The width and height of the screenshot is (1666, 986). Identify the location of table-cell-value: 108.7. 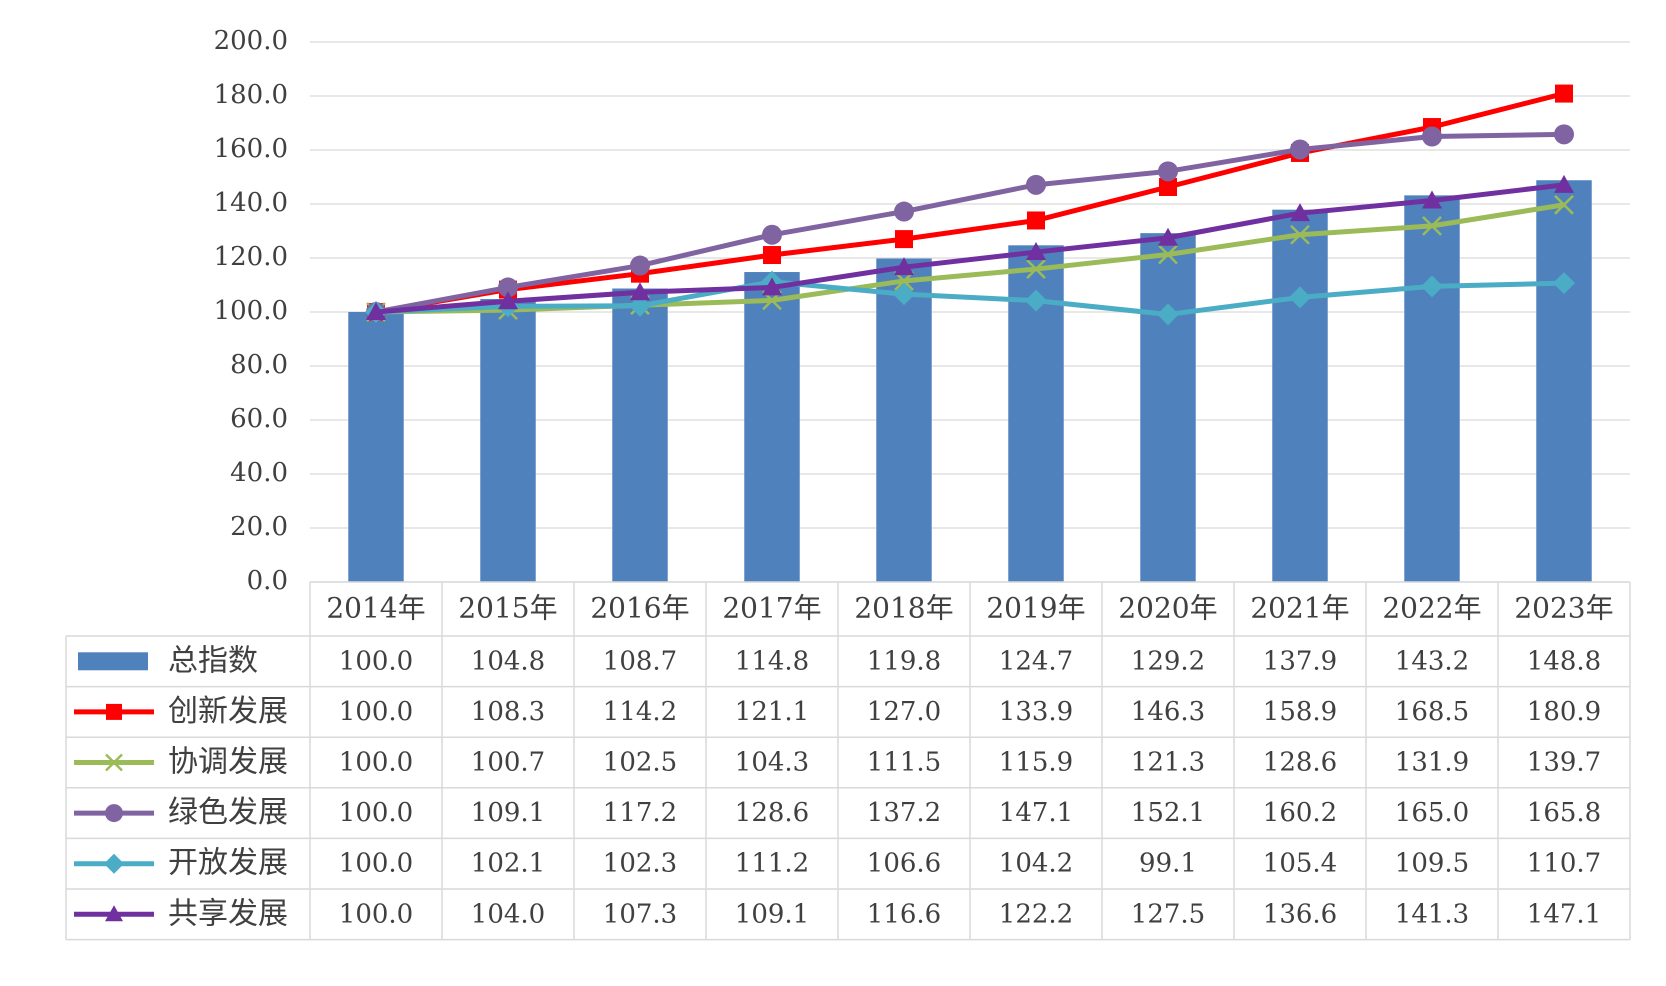
(640, 661).